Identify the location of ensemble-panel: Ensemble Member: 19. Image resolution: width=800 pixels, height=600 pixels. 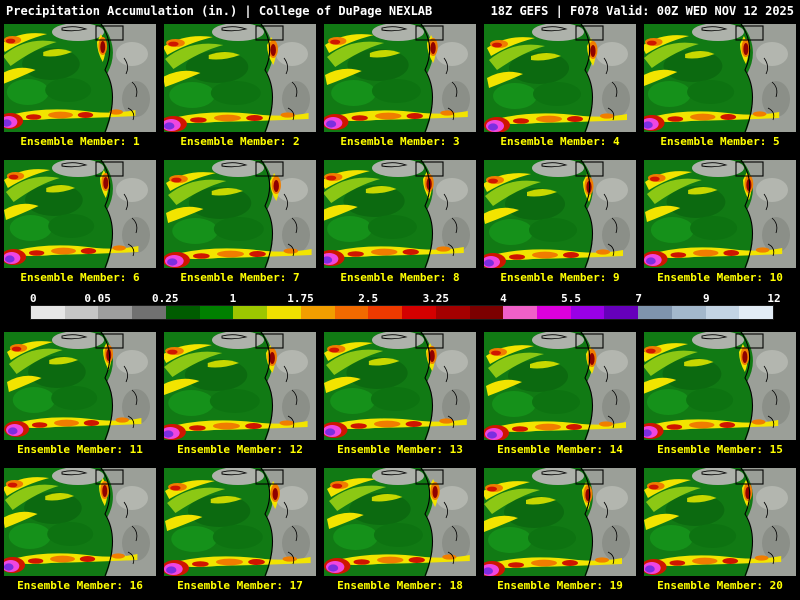
(560, 530).